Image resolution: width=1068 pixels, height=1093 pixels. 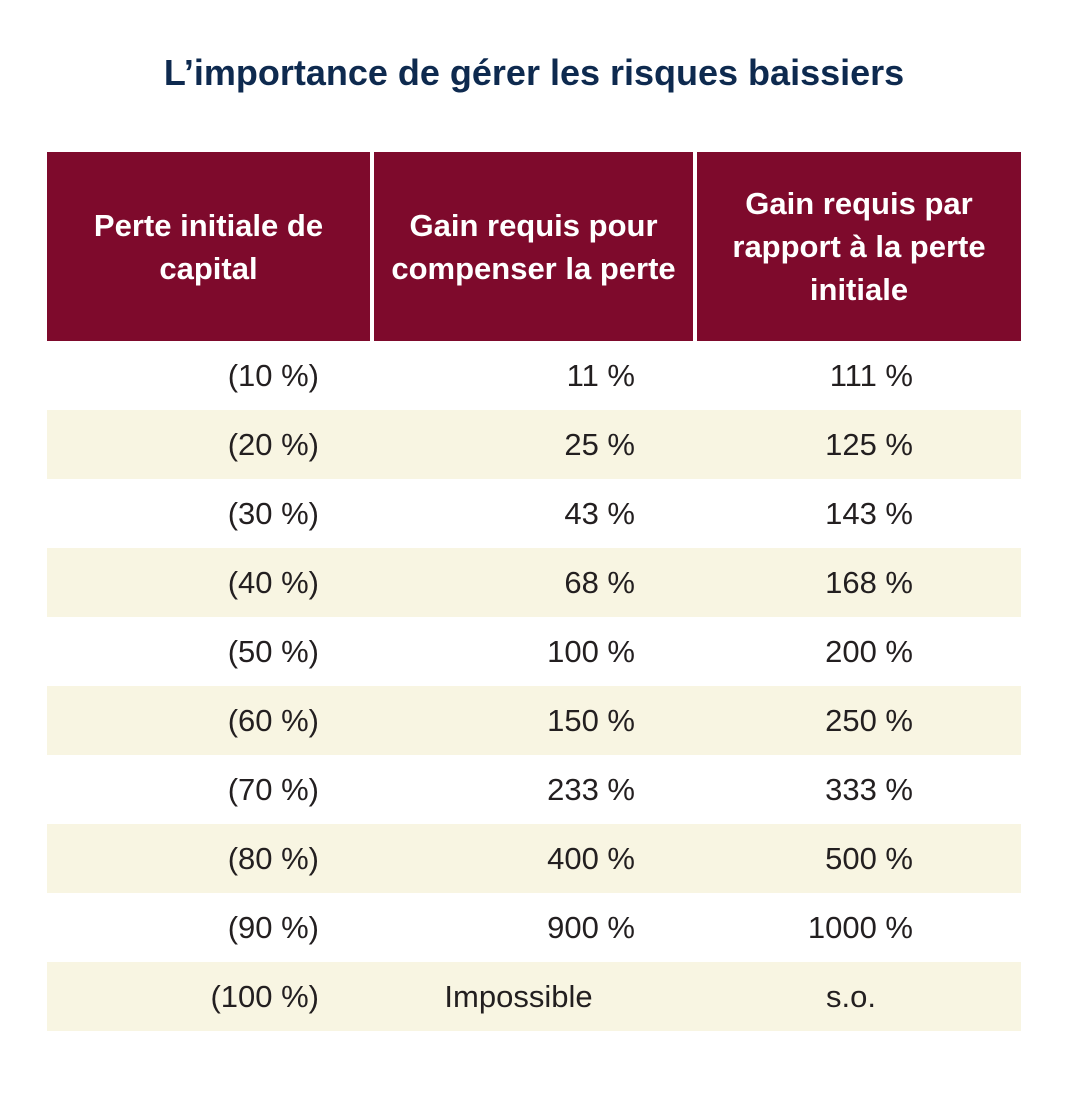 What do you see at coordinates (273, 789) in the screenshot?
I see `initial-loss-cell: (70 %)` at bounding box center [273, 789].